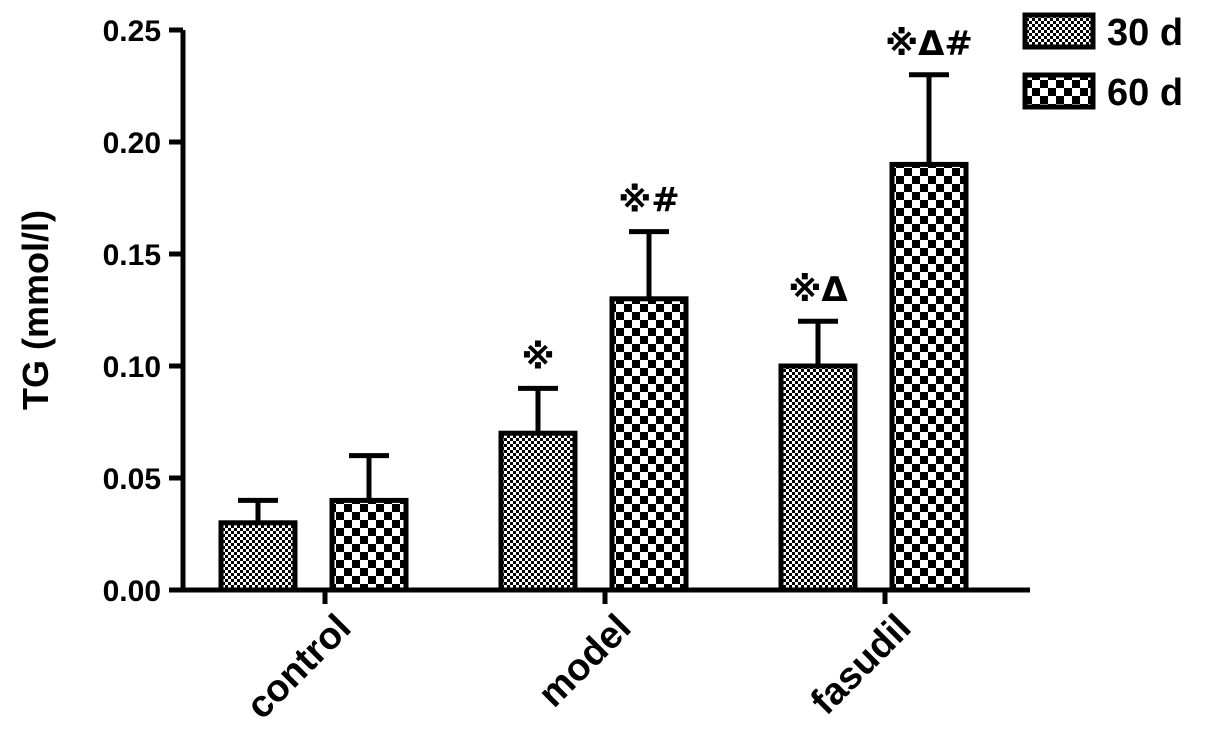  What do you see at coordinates (1145, 93) in the screenshot?
I see `legend-label: 60 d` at bounding box center [1145, 93].